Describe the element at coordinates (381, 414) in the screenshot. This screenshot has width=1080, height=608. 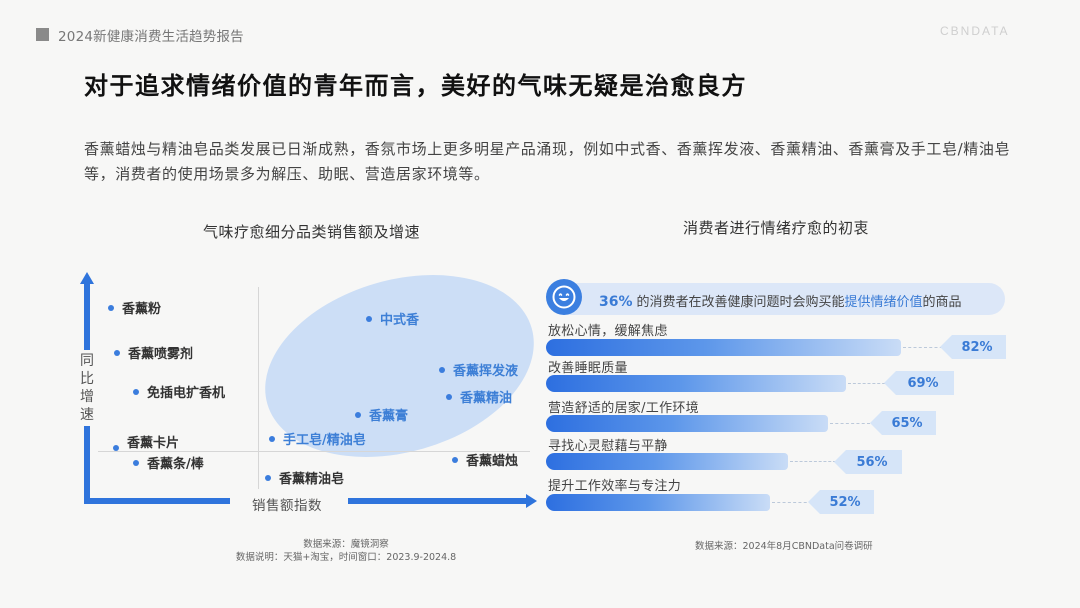
I see `scatter-point-highlighted: 香薰膏` at that location.